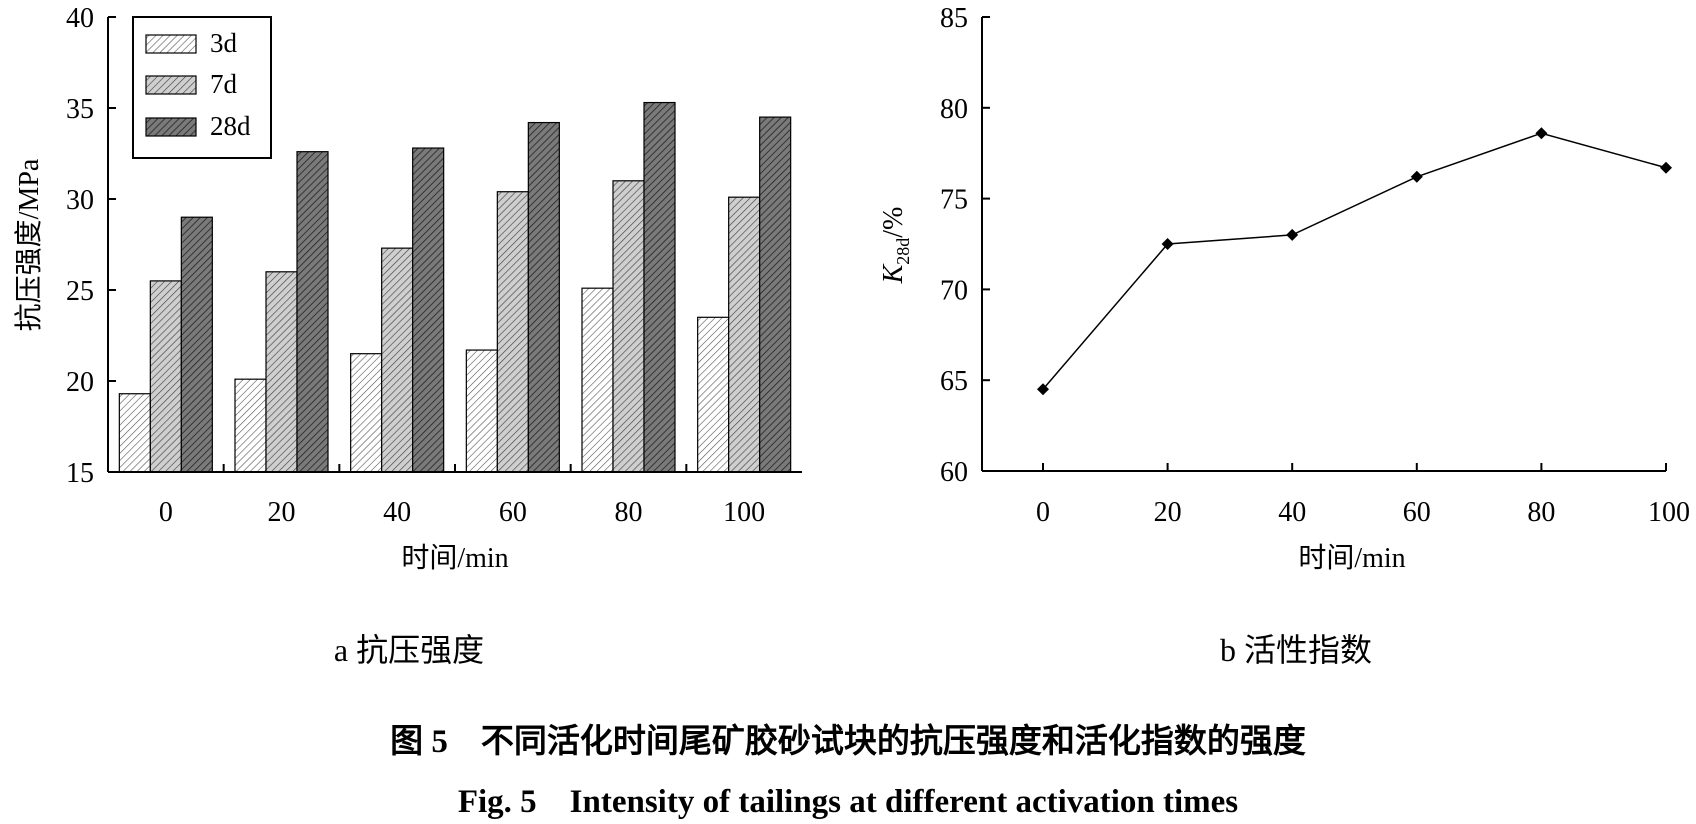  I want to click on y-axis-label: K28d/%, so click(895, 246).